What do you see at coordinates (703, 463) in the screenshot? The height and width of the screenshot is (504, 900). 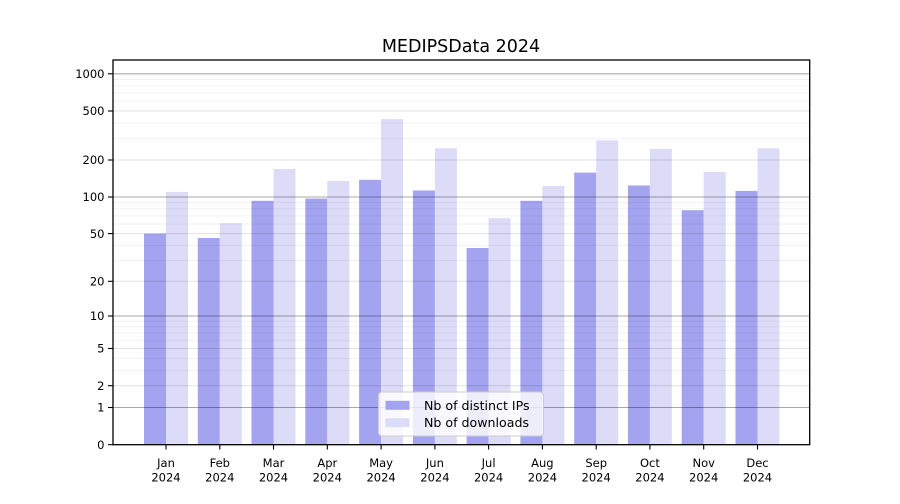 I see `x-tick-label-month-nov: Nov` at bounding box center [703, 463].